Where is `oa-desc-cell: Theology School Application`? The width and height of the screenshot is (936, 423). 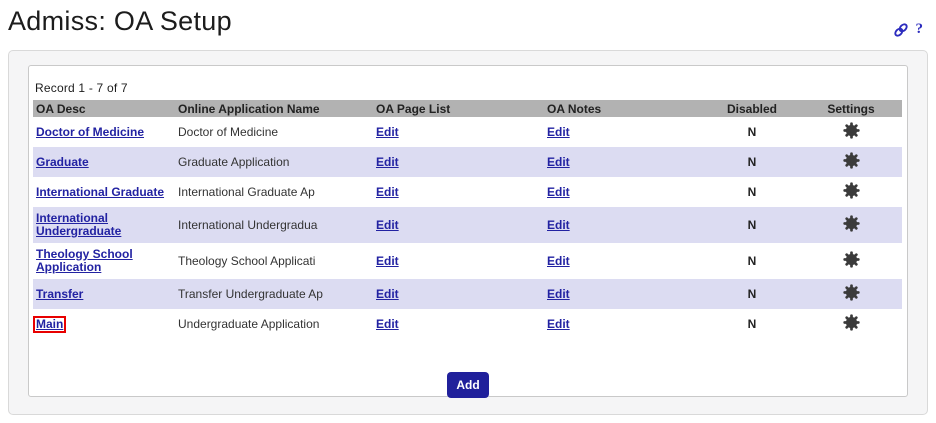 oa-desc-cell: Theology School Application is located at coordinates (104, 261).